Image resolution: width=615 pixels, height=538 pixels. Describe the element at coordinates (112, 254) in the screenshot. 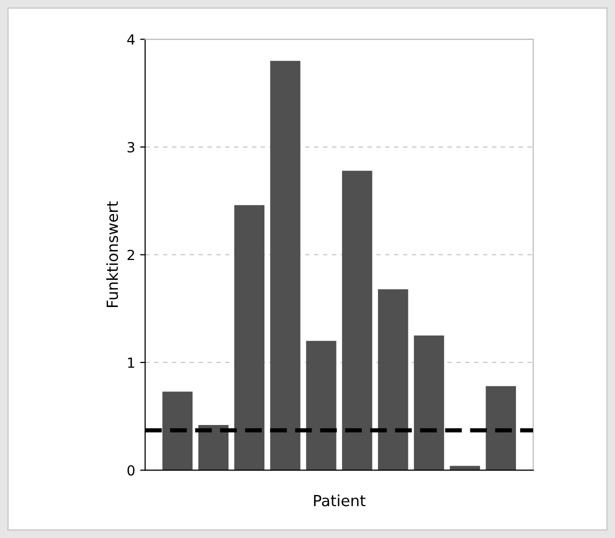

I see `y-axis-title: Funktionswert` at that location.